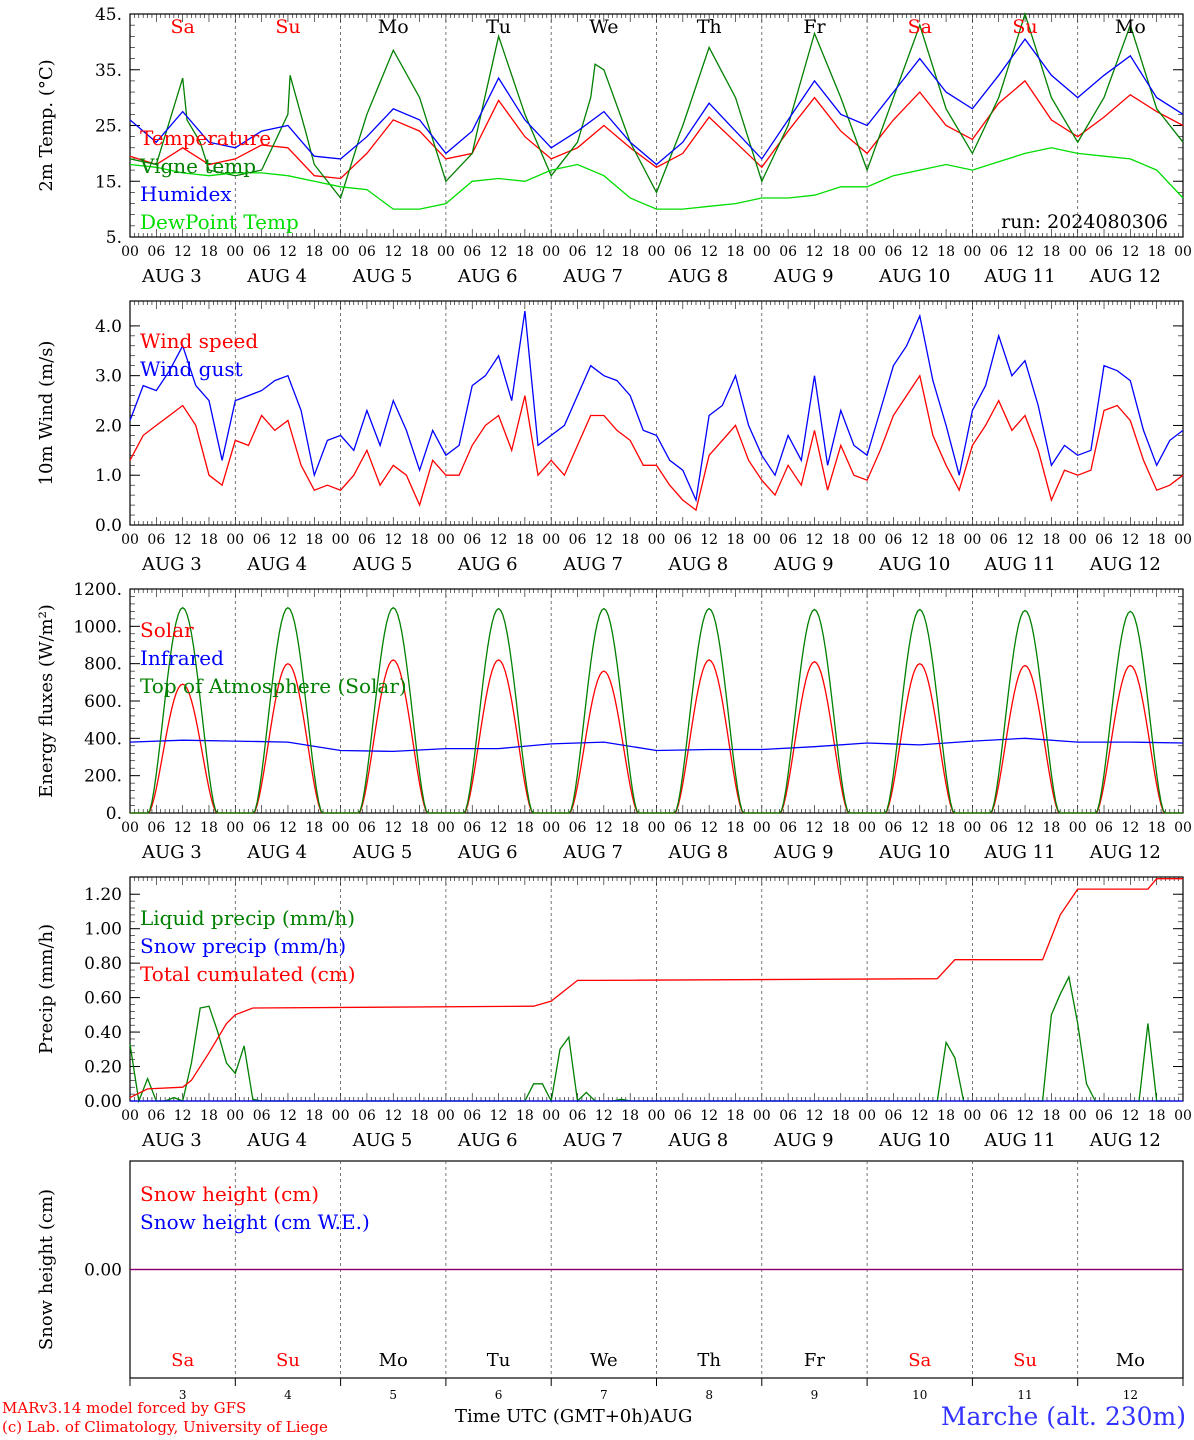 This screenshot has height=1440, width=1194. I want to click on bottom-day-number: 5, so click(393, 1395).